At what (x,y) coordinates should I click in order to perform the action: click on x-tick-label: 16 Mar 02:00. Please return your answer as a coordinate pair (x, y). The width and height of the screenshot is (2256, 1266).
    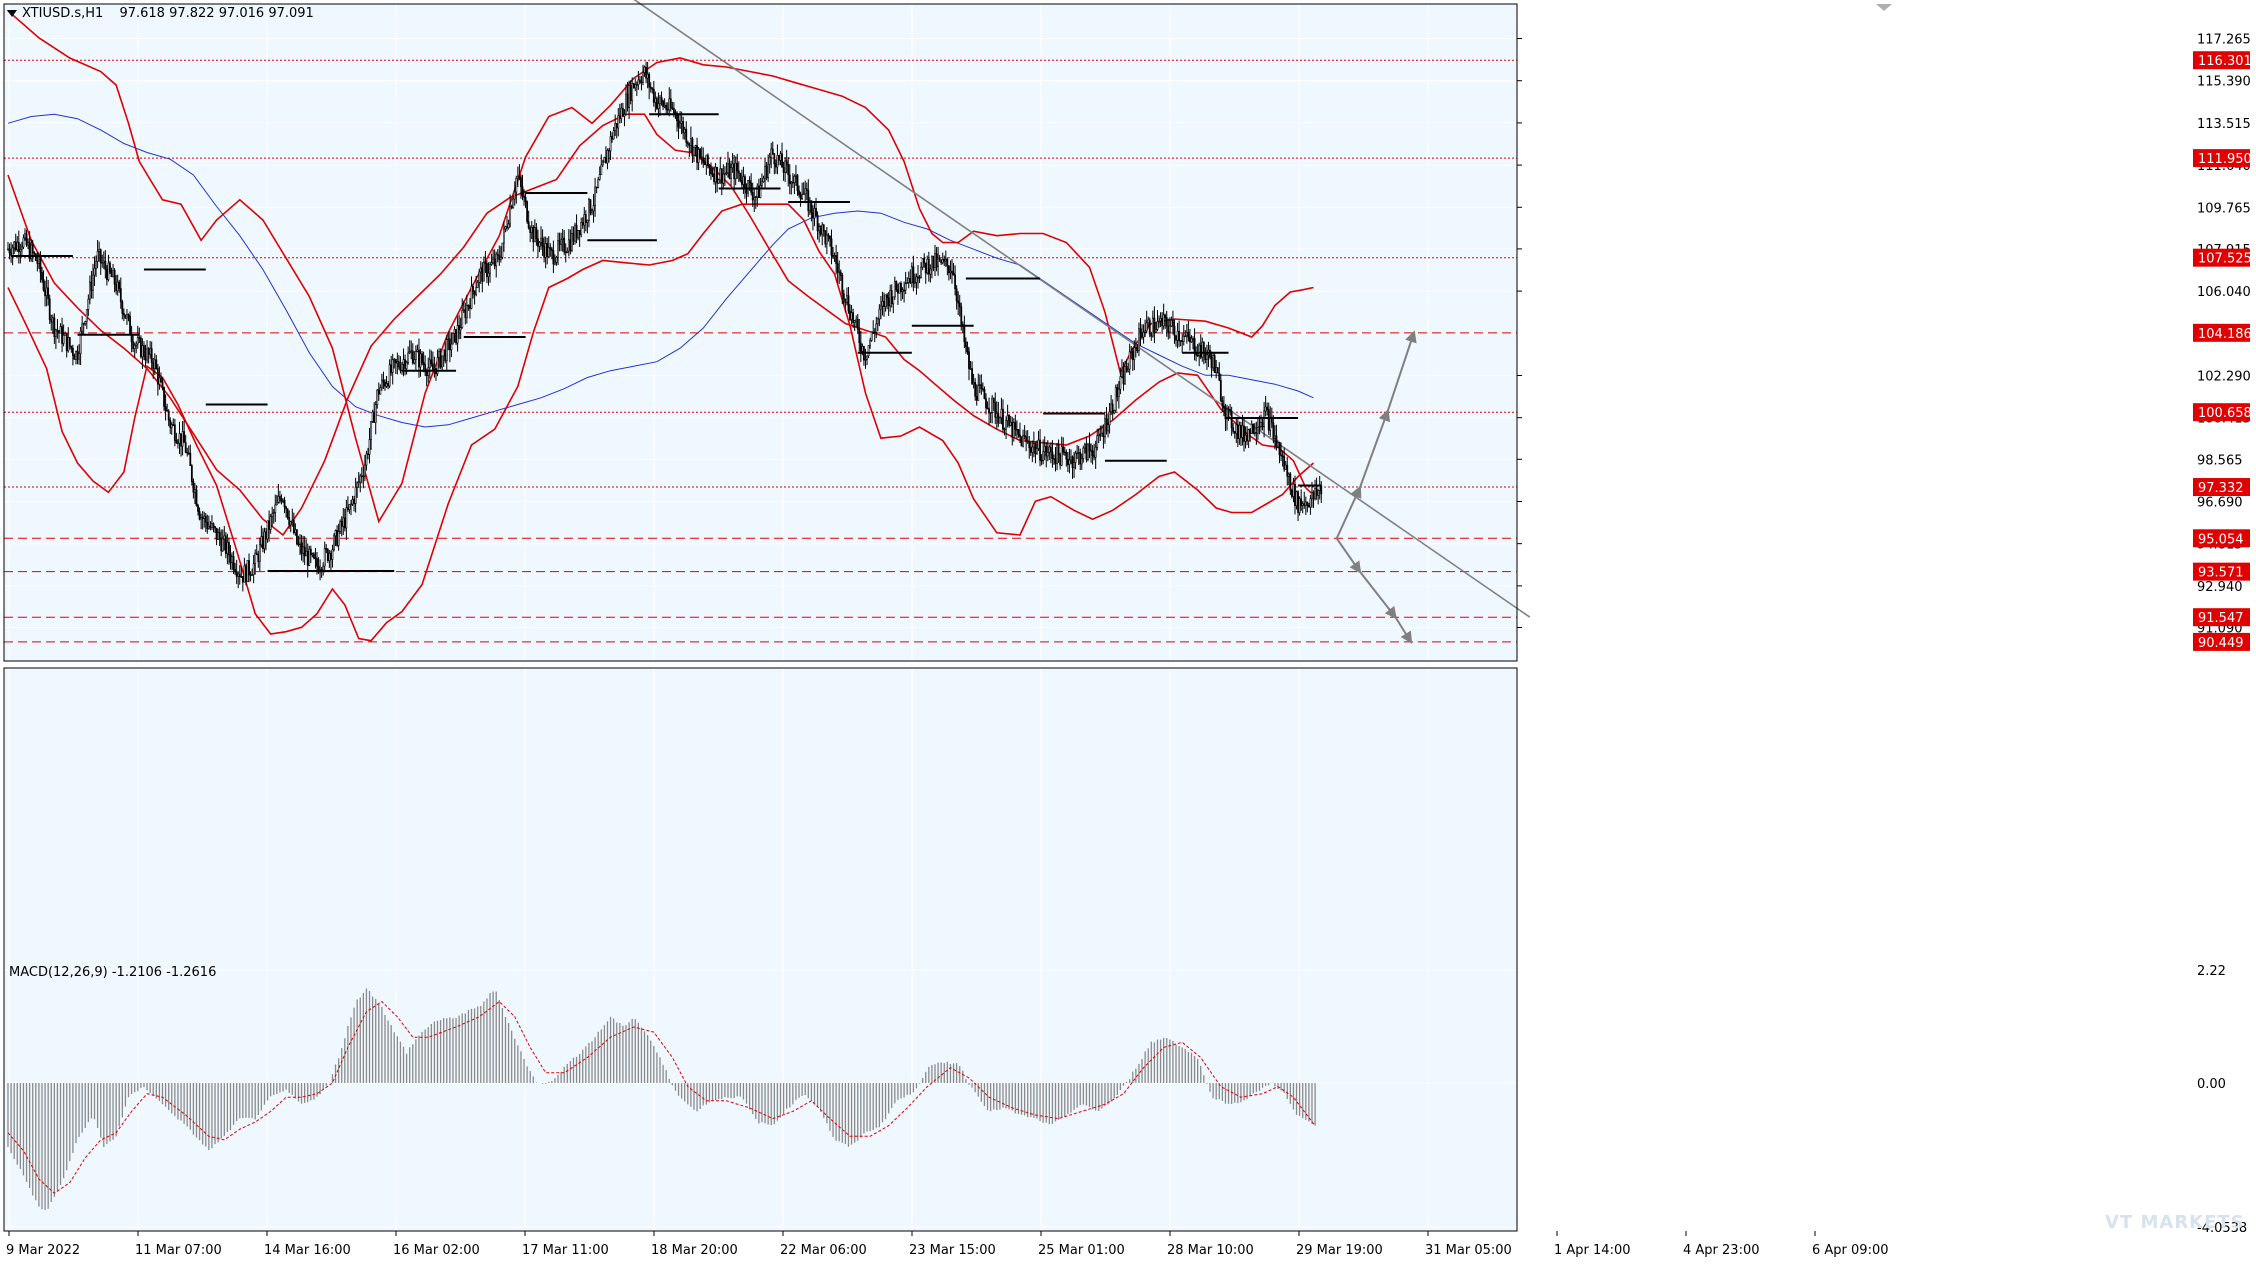
    Looking at the image, I should click on (436, 1250).